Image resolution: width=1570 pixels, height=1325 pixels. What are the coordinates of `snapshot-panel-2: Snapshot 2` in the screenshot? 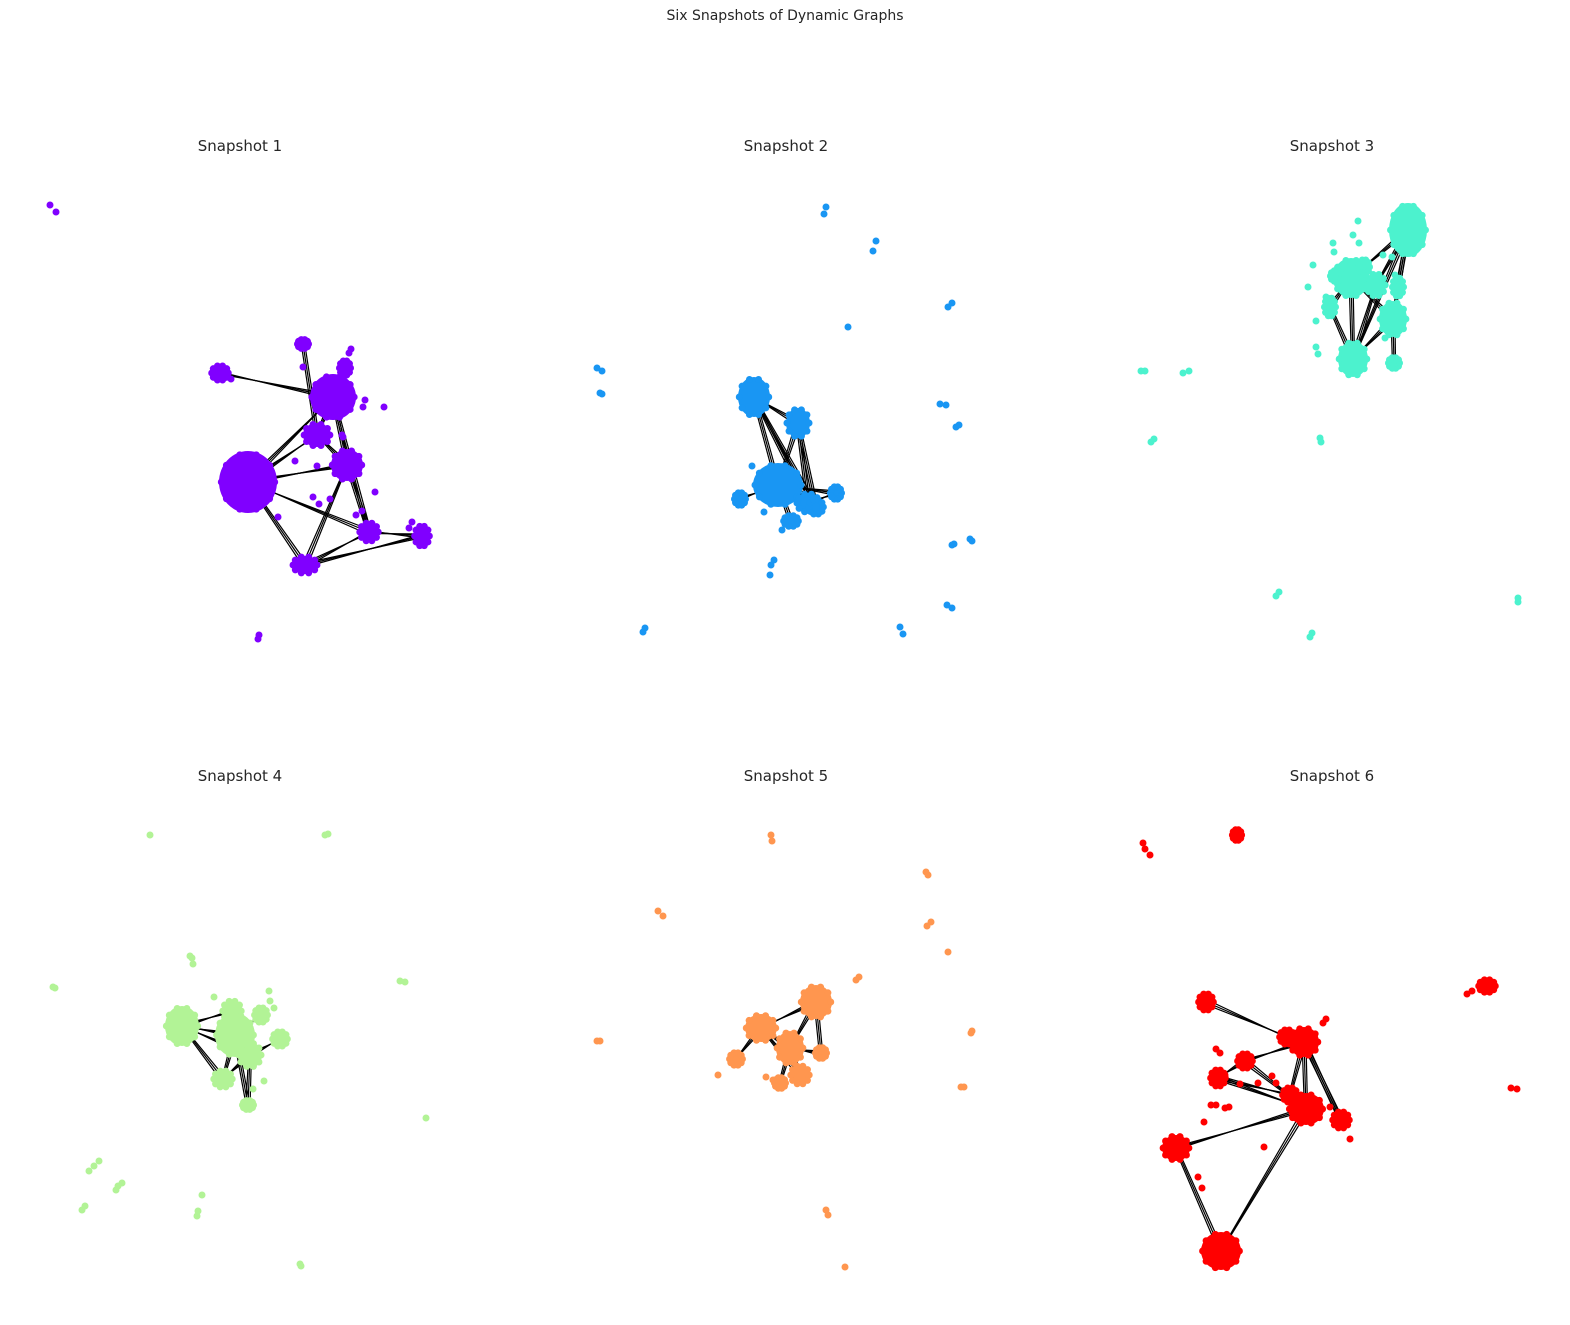 It's located at (786, 405).